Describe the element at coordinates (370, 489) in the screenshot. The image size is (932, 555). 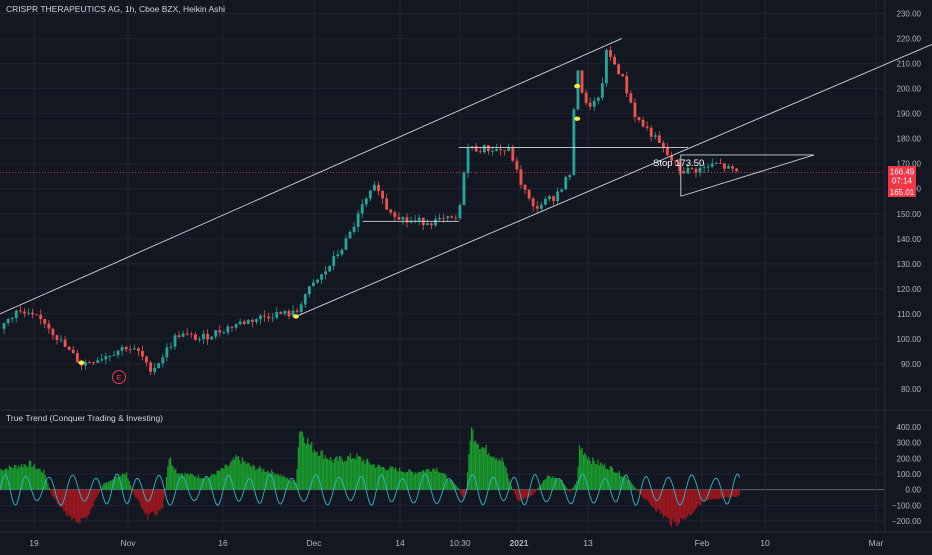
I see `true-trend-oscillator` at that location.